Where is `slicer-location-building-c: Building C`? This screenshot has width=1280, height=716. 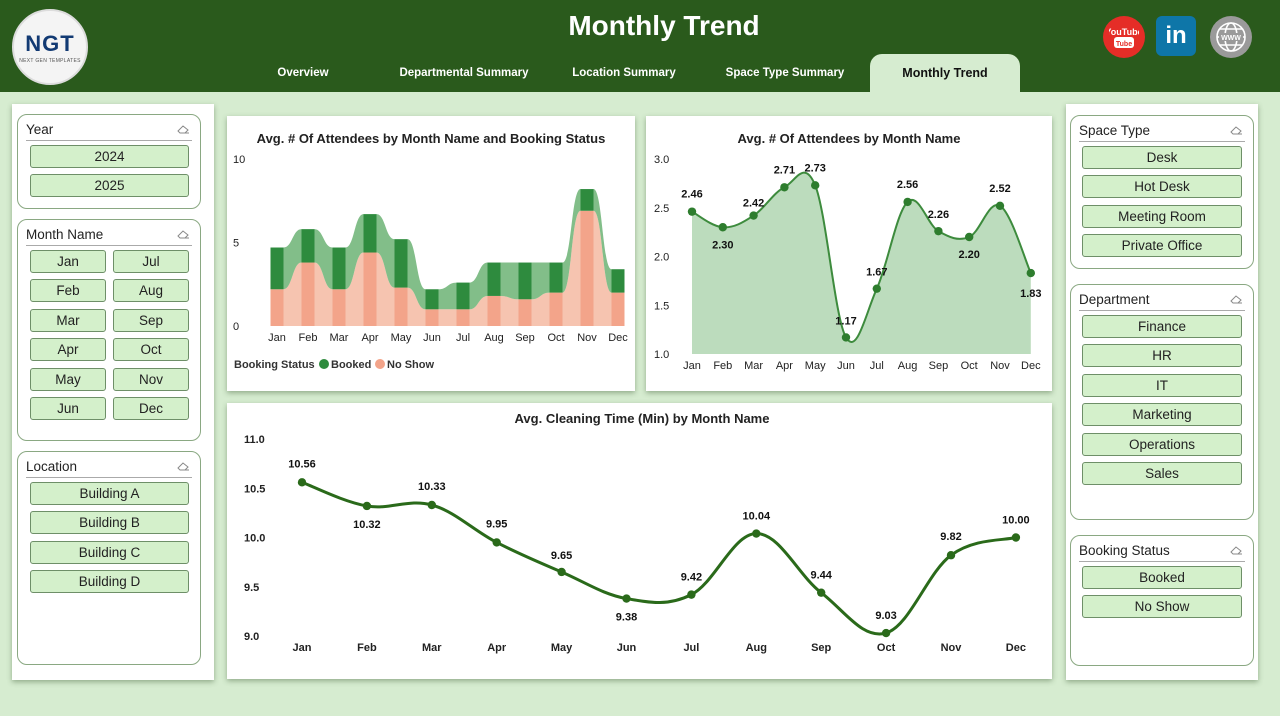
slicer-location-building-c: Building C is located at coordinates (109, 552).